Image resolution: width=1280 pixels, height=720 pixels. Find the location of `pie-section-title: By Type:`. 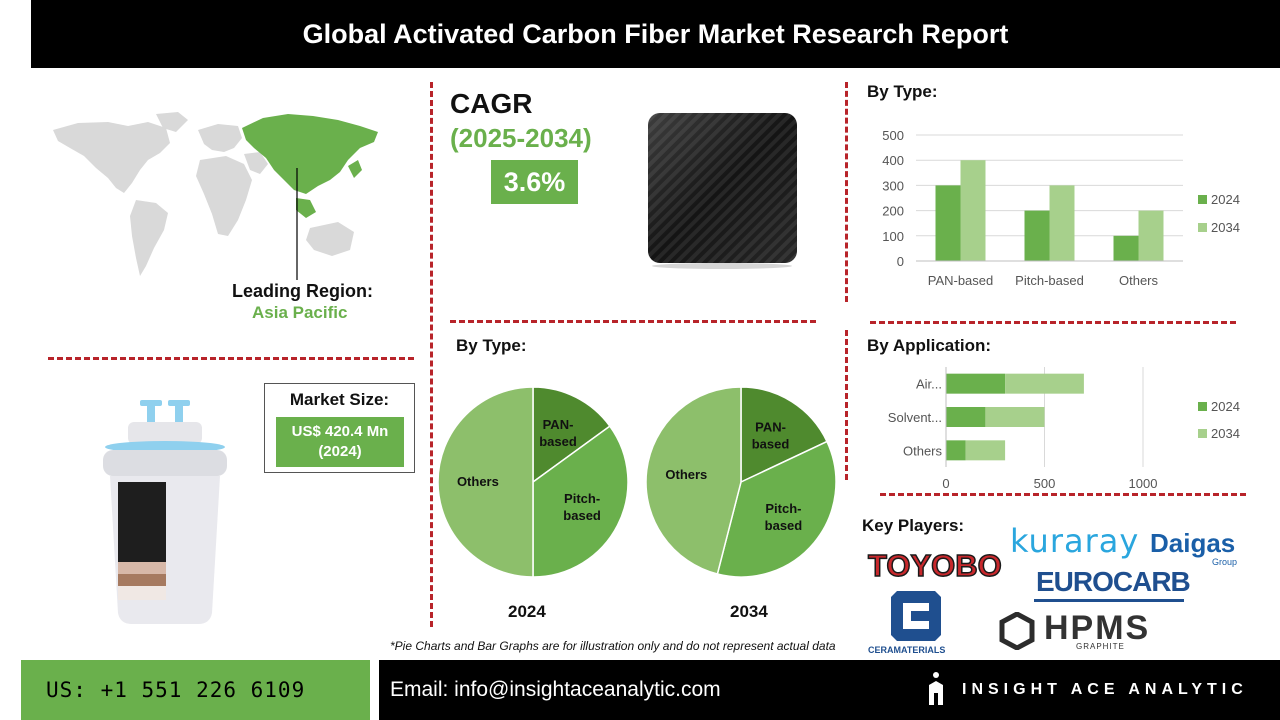

pie-section-title: By Type: is located at coordinates (491, 345).